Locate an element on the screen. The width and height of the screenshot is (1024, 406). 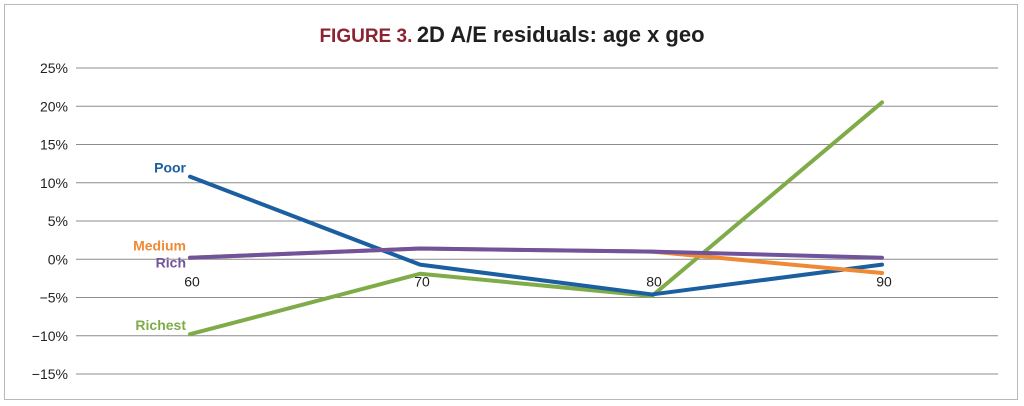
series-label-medium: Medium is located at coordinates (159, 246).